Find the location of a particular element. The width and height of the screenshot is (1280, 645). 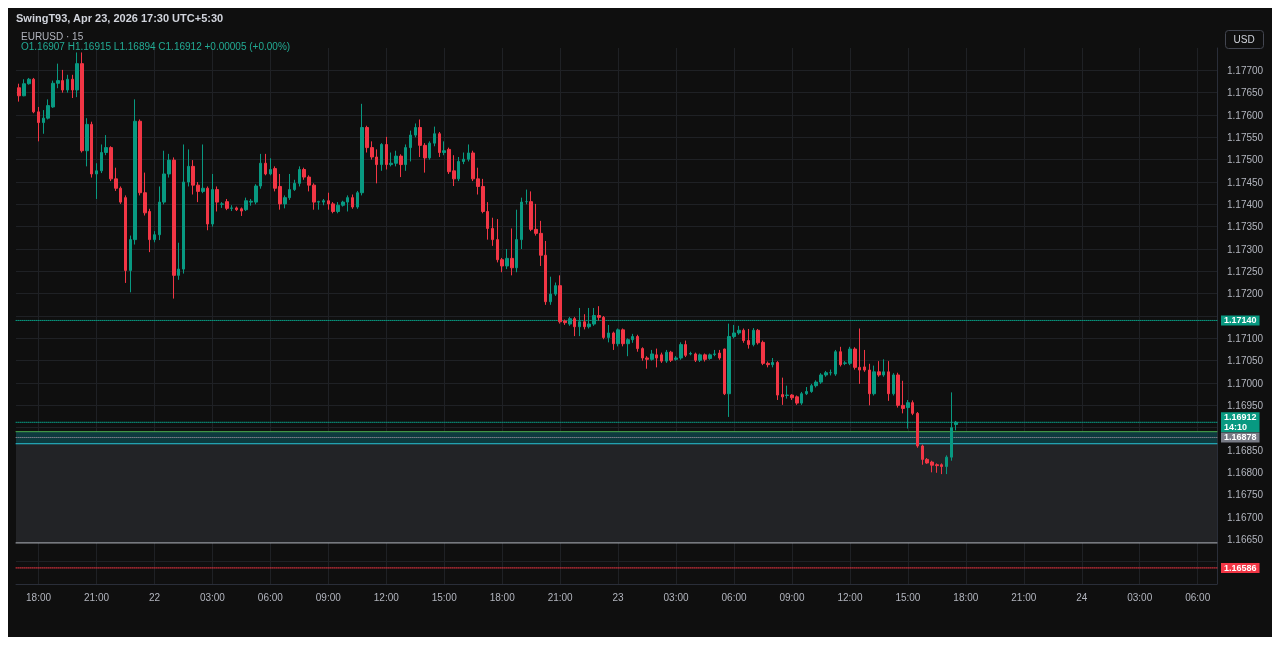

x-tick-label: 24 is located at coordinates (1082, 597).